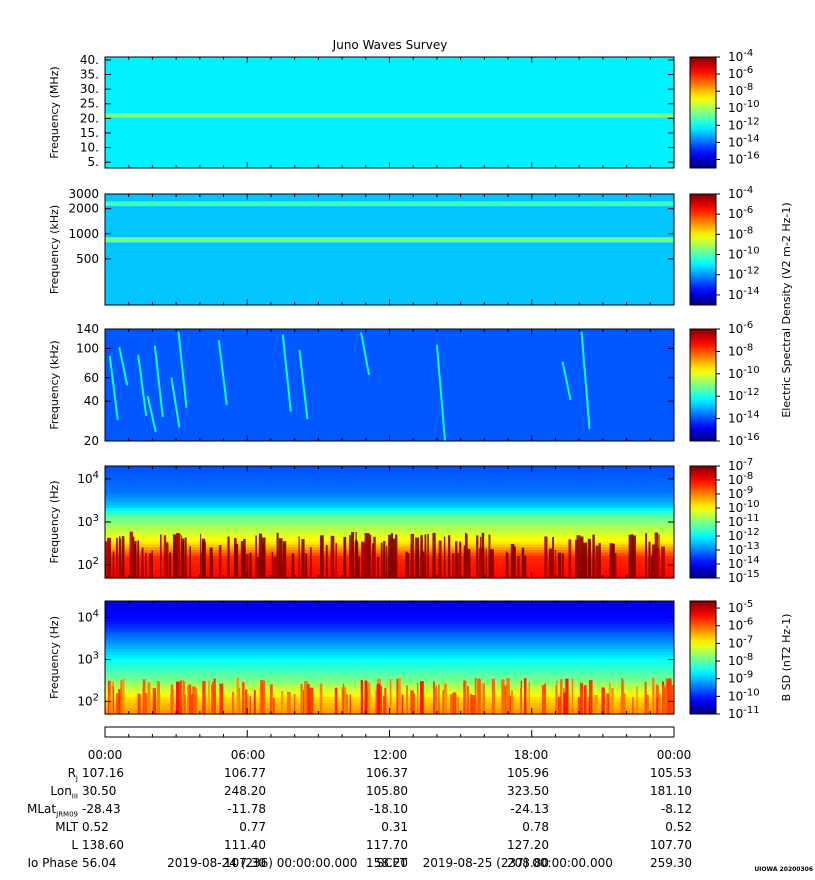 The image size is (815, 880). I want to click on ephemeris-value: 105.96, so click(528, 773).